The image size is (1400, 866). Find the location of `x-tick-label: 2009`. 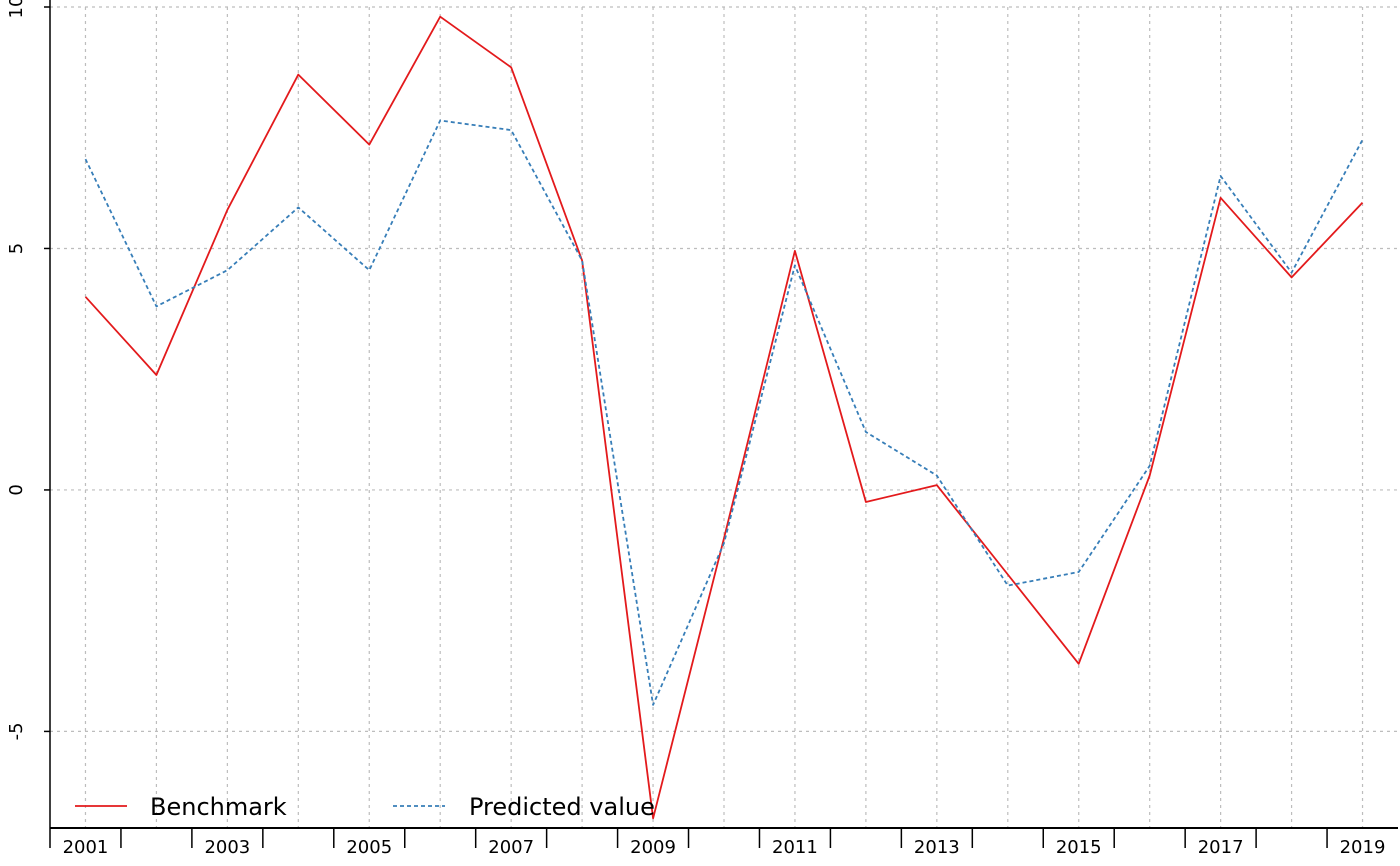

x-tick-label: 2009 is located at coordinates (653, 847).